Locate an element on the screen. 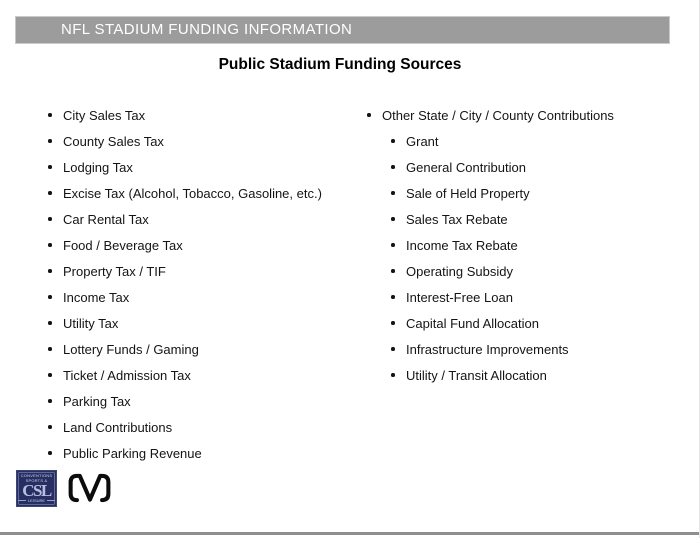 Image resolution: width=700 pixels, height=538 pixels. list-item-label: Car Rental Tax is located at coordinates (106, 219).